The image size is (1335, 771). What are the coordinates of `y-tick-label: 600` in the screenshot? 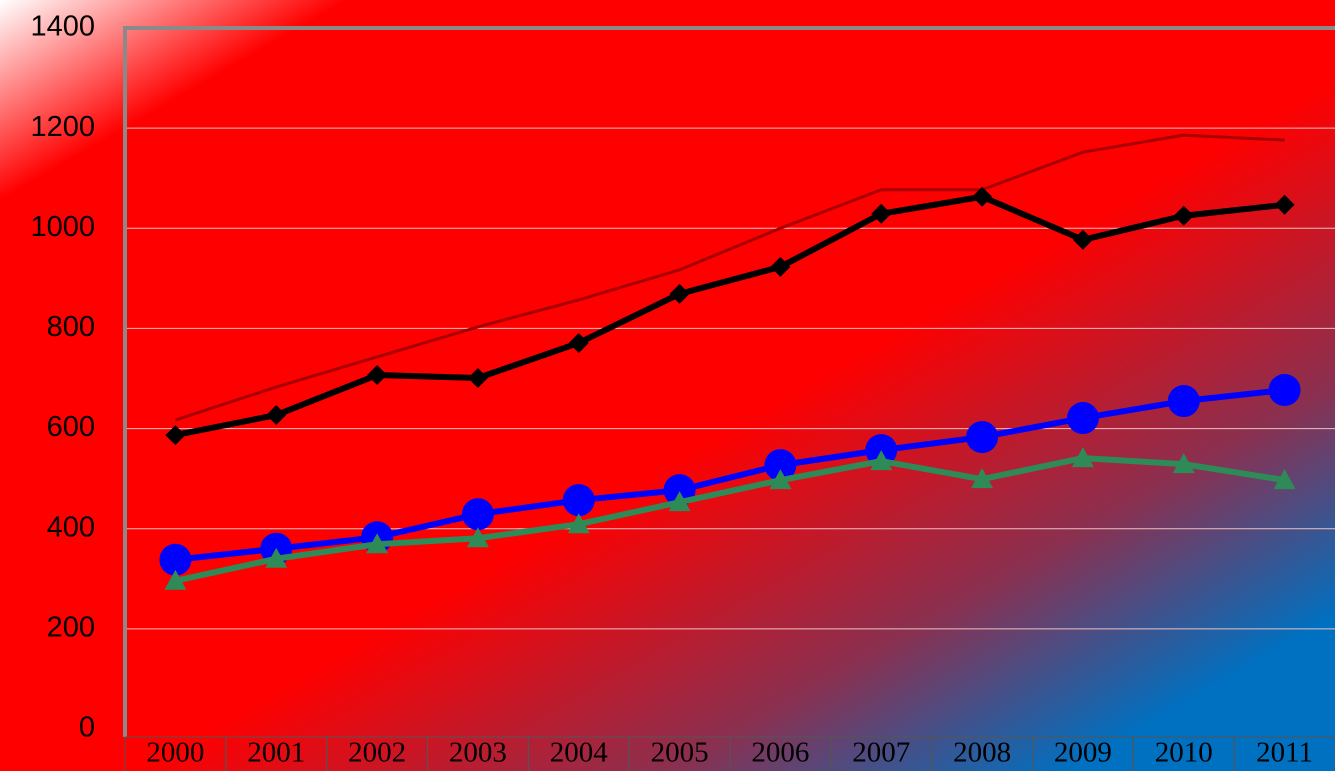 It's located at (71, 427).